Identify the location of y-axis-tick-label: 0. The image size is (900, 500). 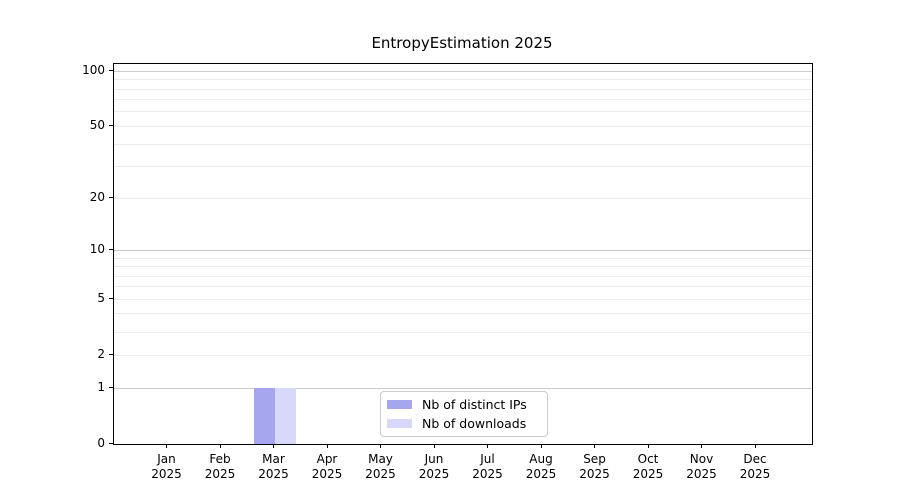
(101, 443).